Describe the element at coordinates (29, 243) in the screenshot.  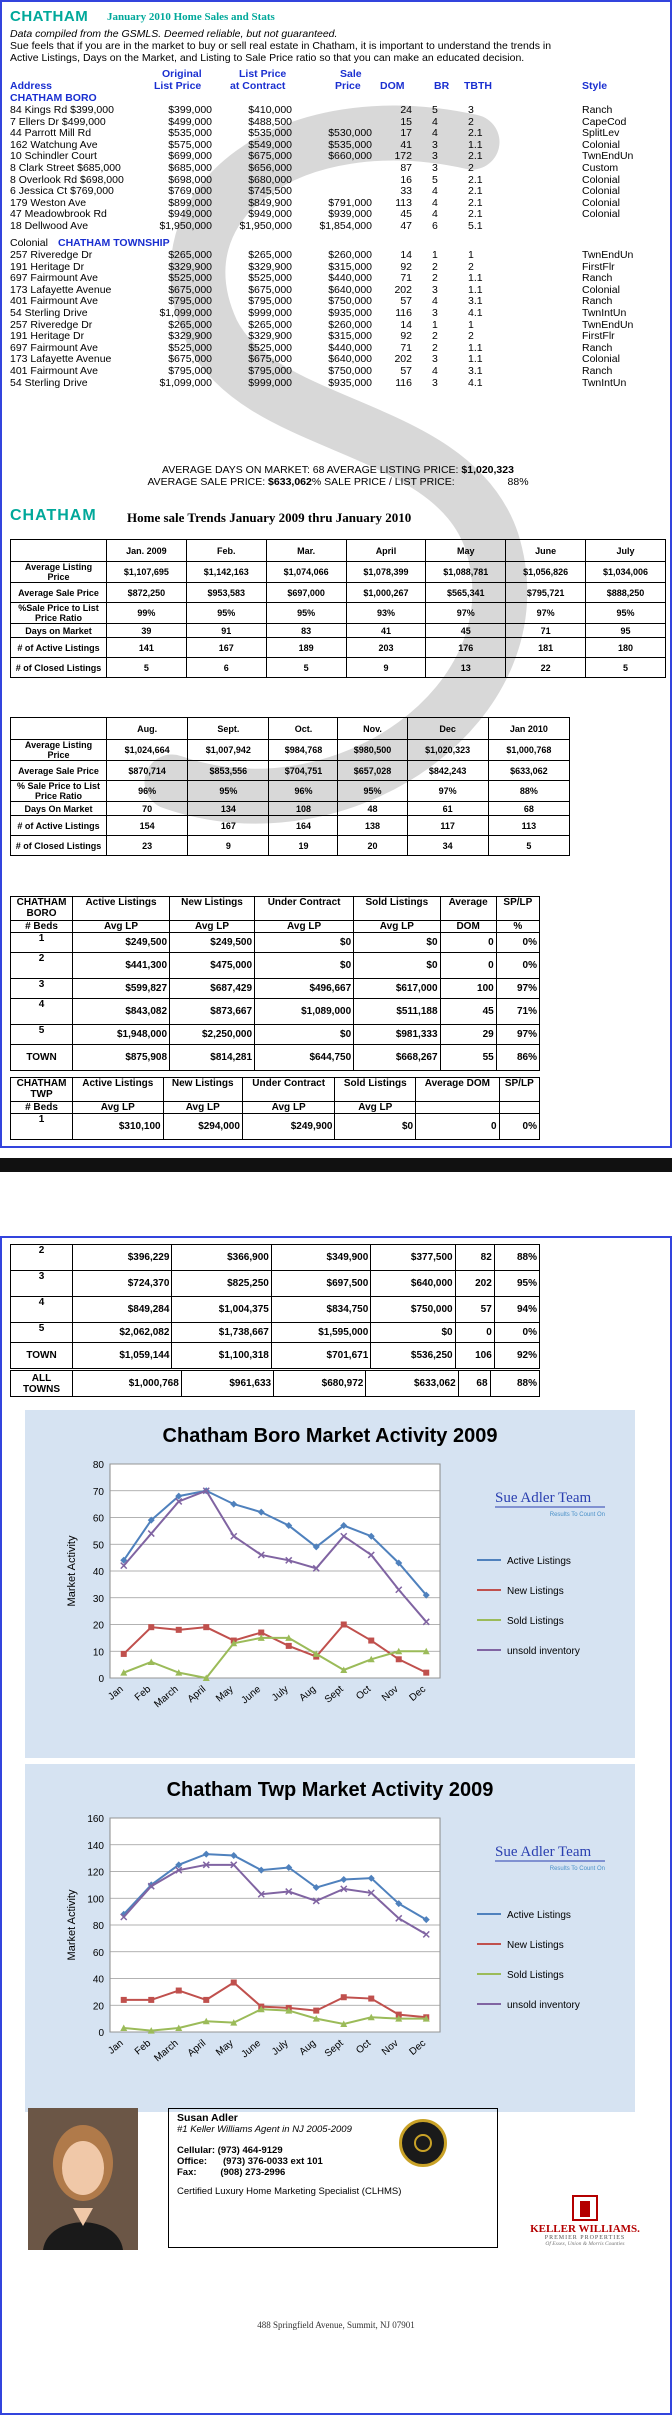
I see `twp-label-prefix: Colonial` at that location.